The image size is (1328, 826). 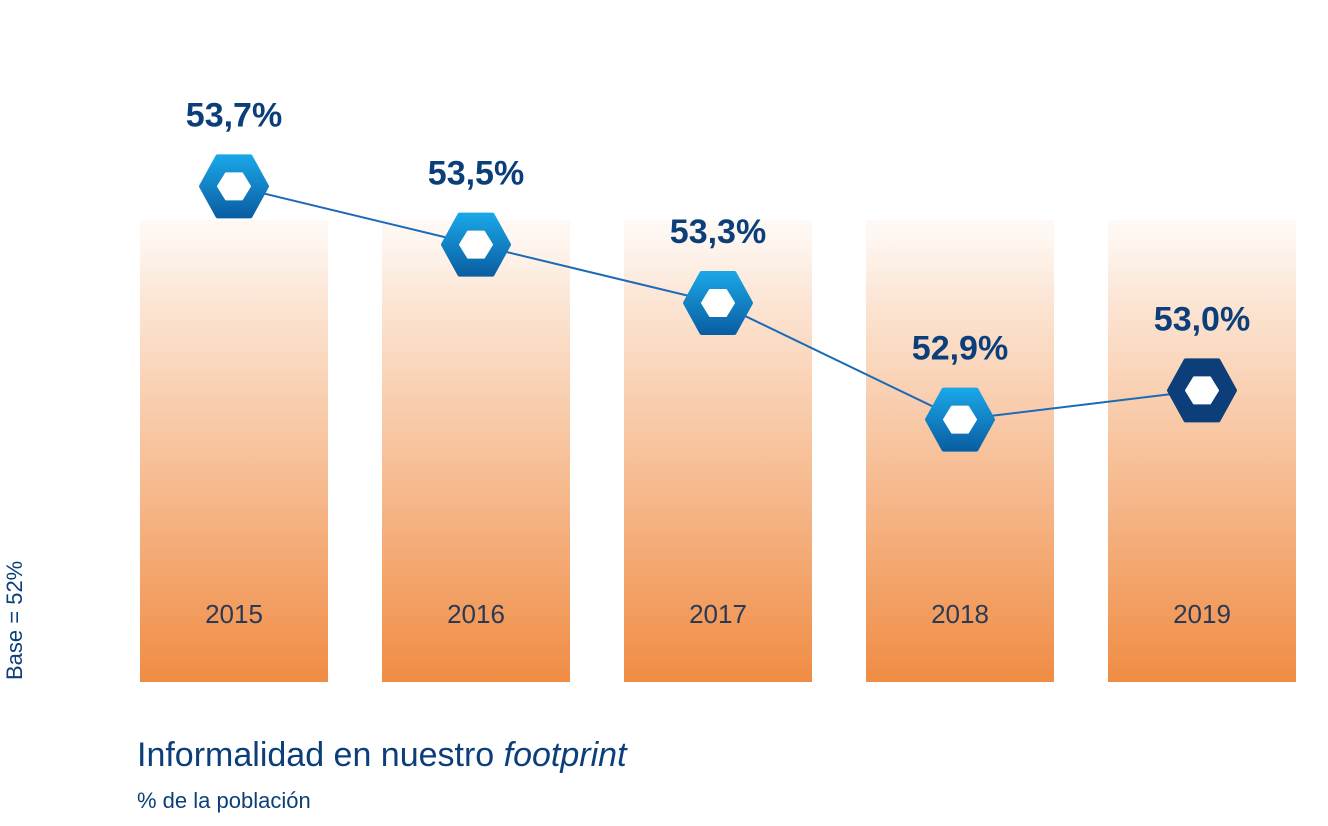 I want to click on x-tick-label: 2015, so click(x=234, y=614).